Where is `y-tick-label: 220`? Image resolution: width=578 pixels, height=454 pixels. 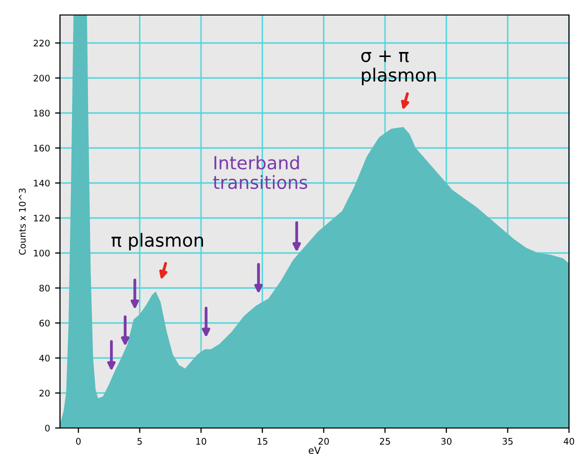
y-tick-label: 220 is located at coordinates (42, 43).